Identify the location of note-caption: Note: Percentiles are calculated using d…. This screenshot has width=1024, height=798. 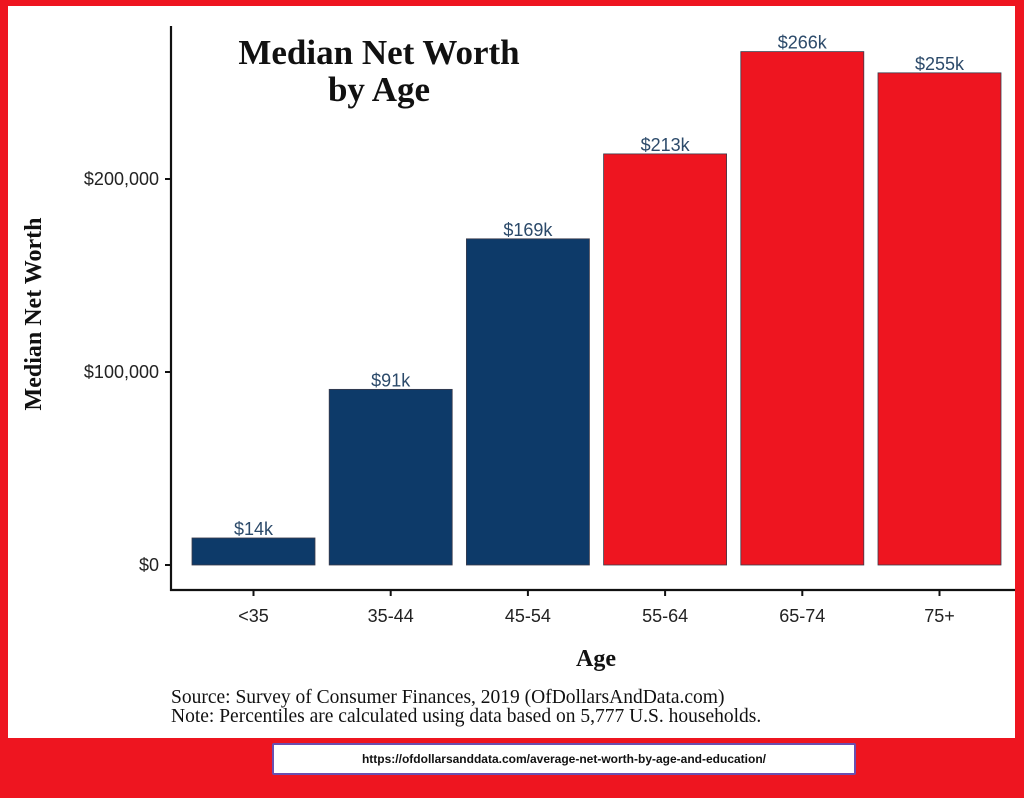
(466, 716).